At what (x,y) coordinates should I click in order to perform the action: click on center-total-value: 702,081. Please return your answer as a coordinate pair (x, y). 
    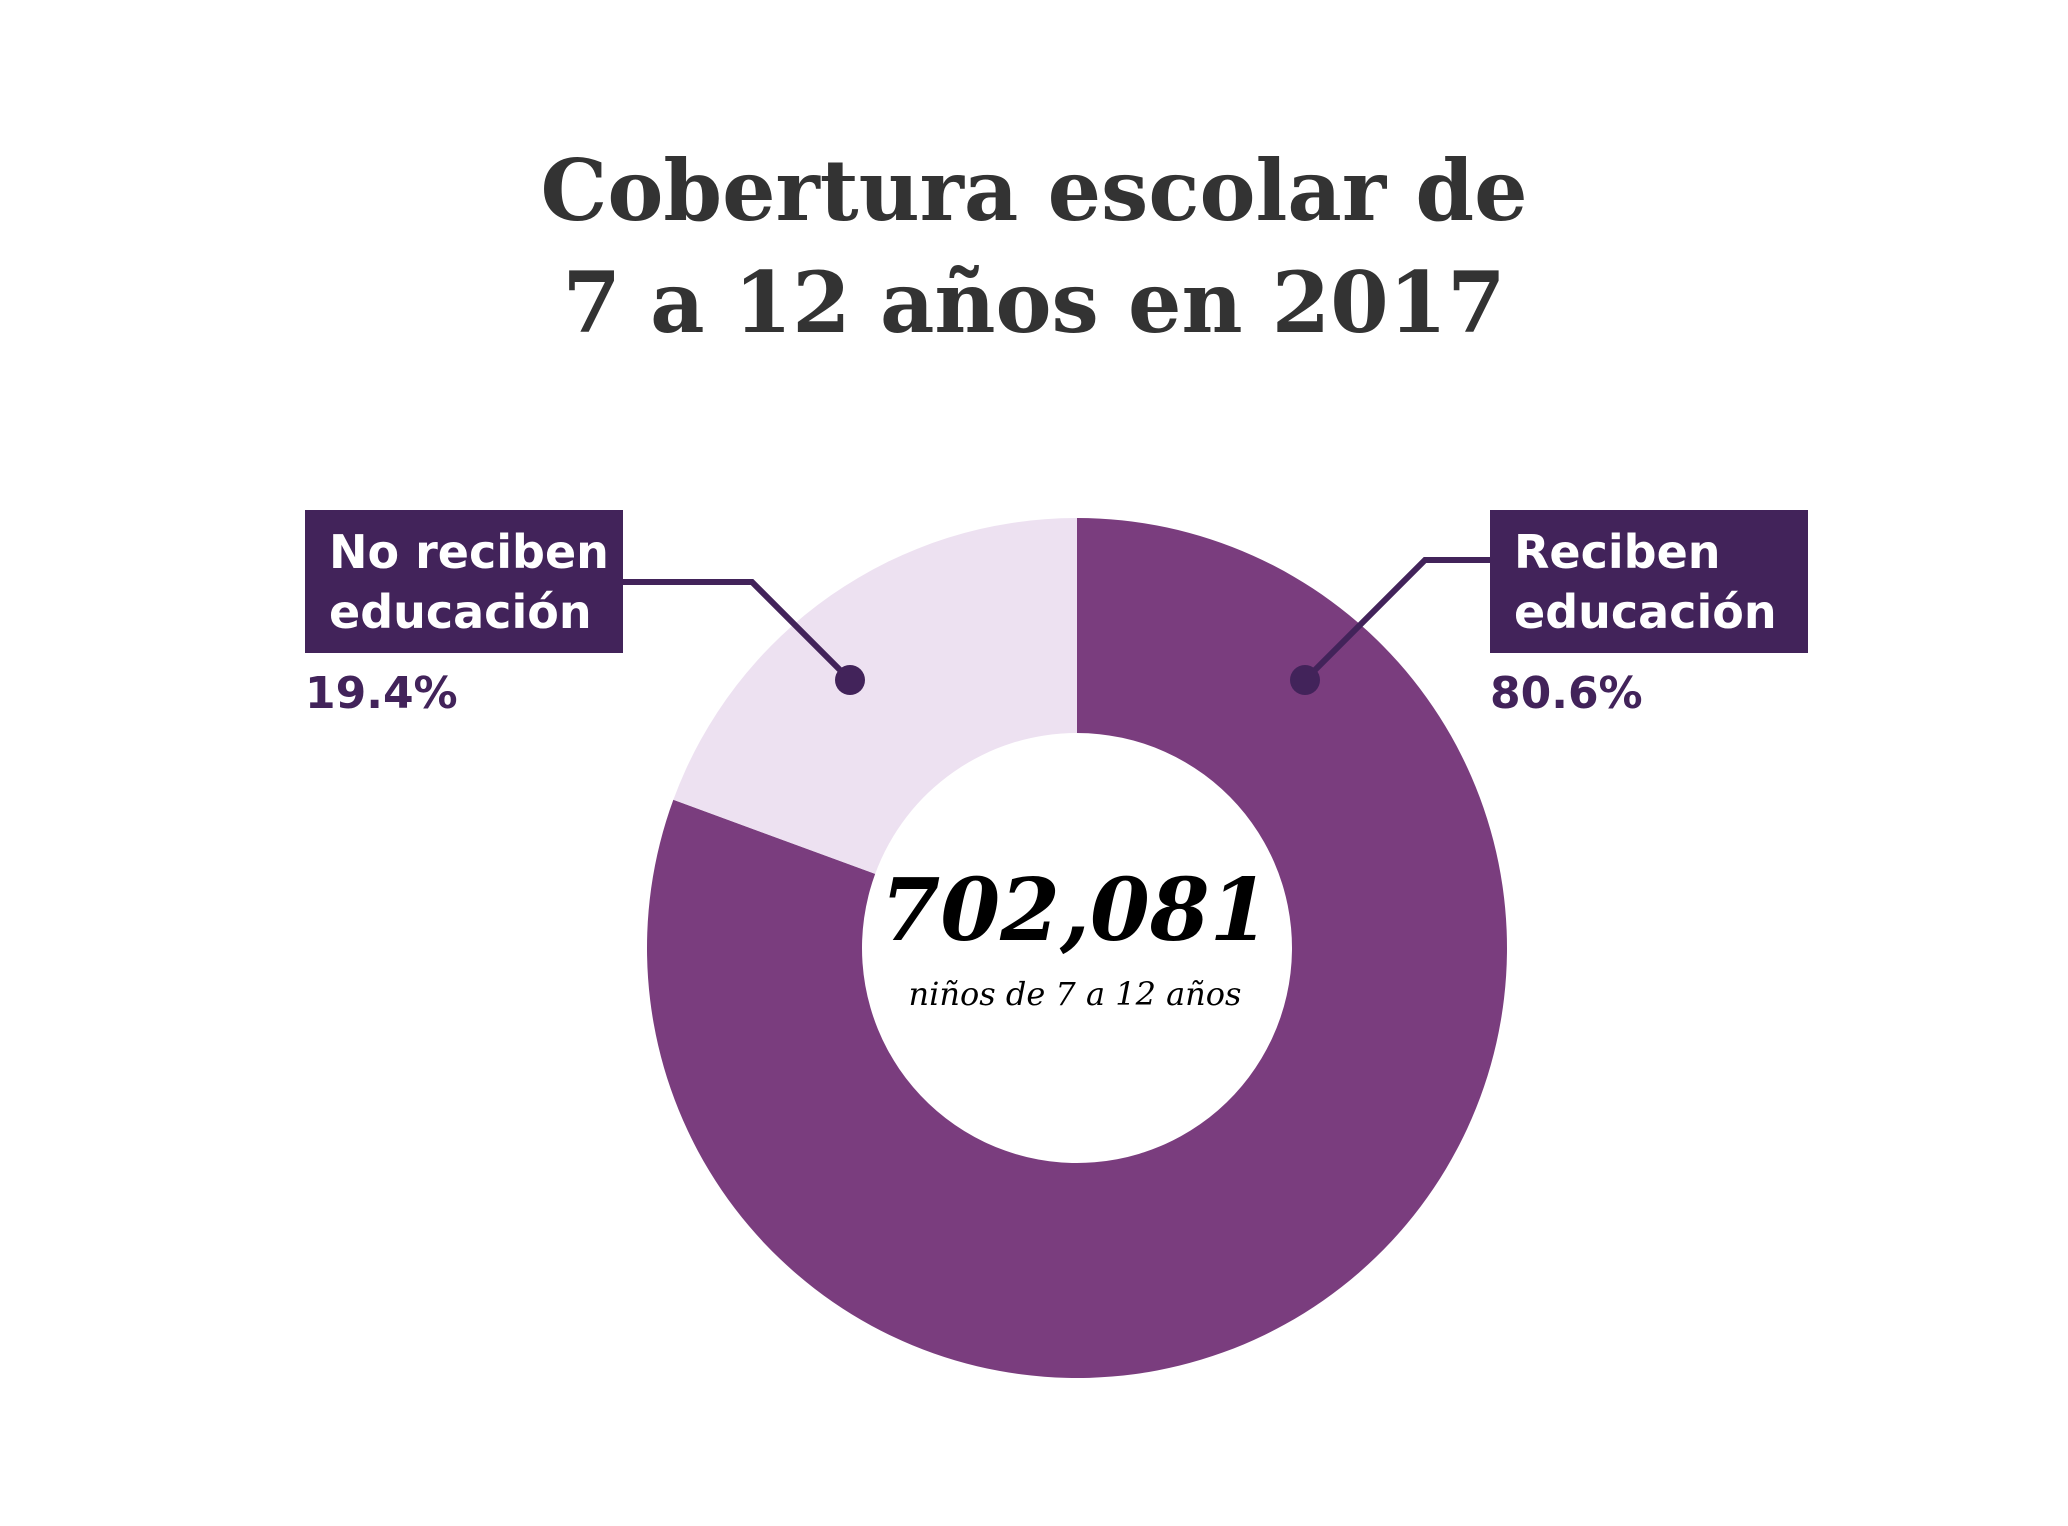
    Looking at the image, I should click on (1075, 910).